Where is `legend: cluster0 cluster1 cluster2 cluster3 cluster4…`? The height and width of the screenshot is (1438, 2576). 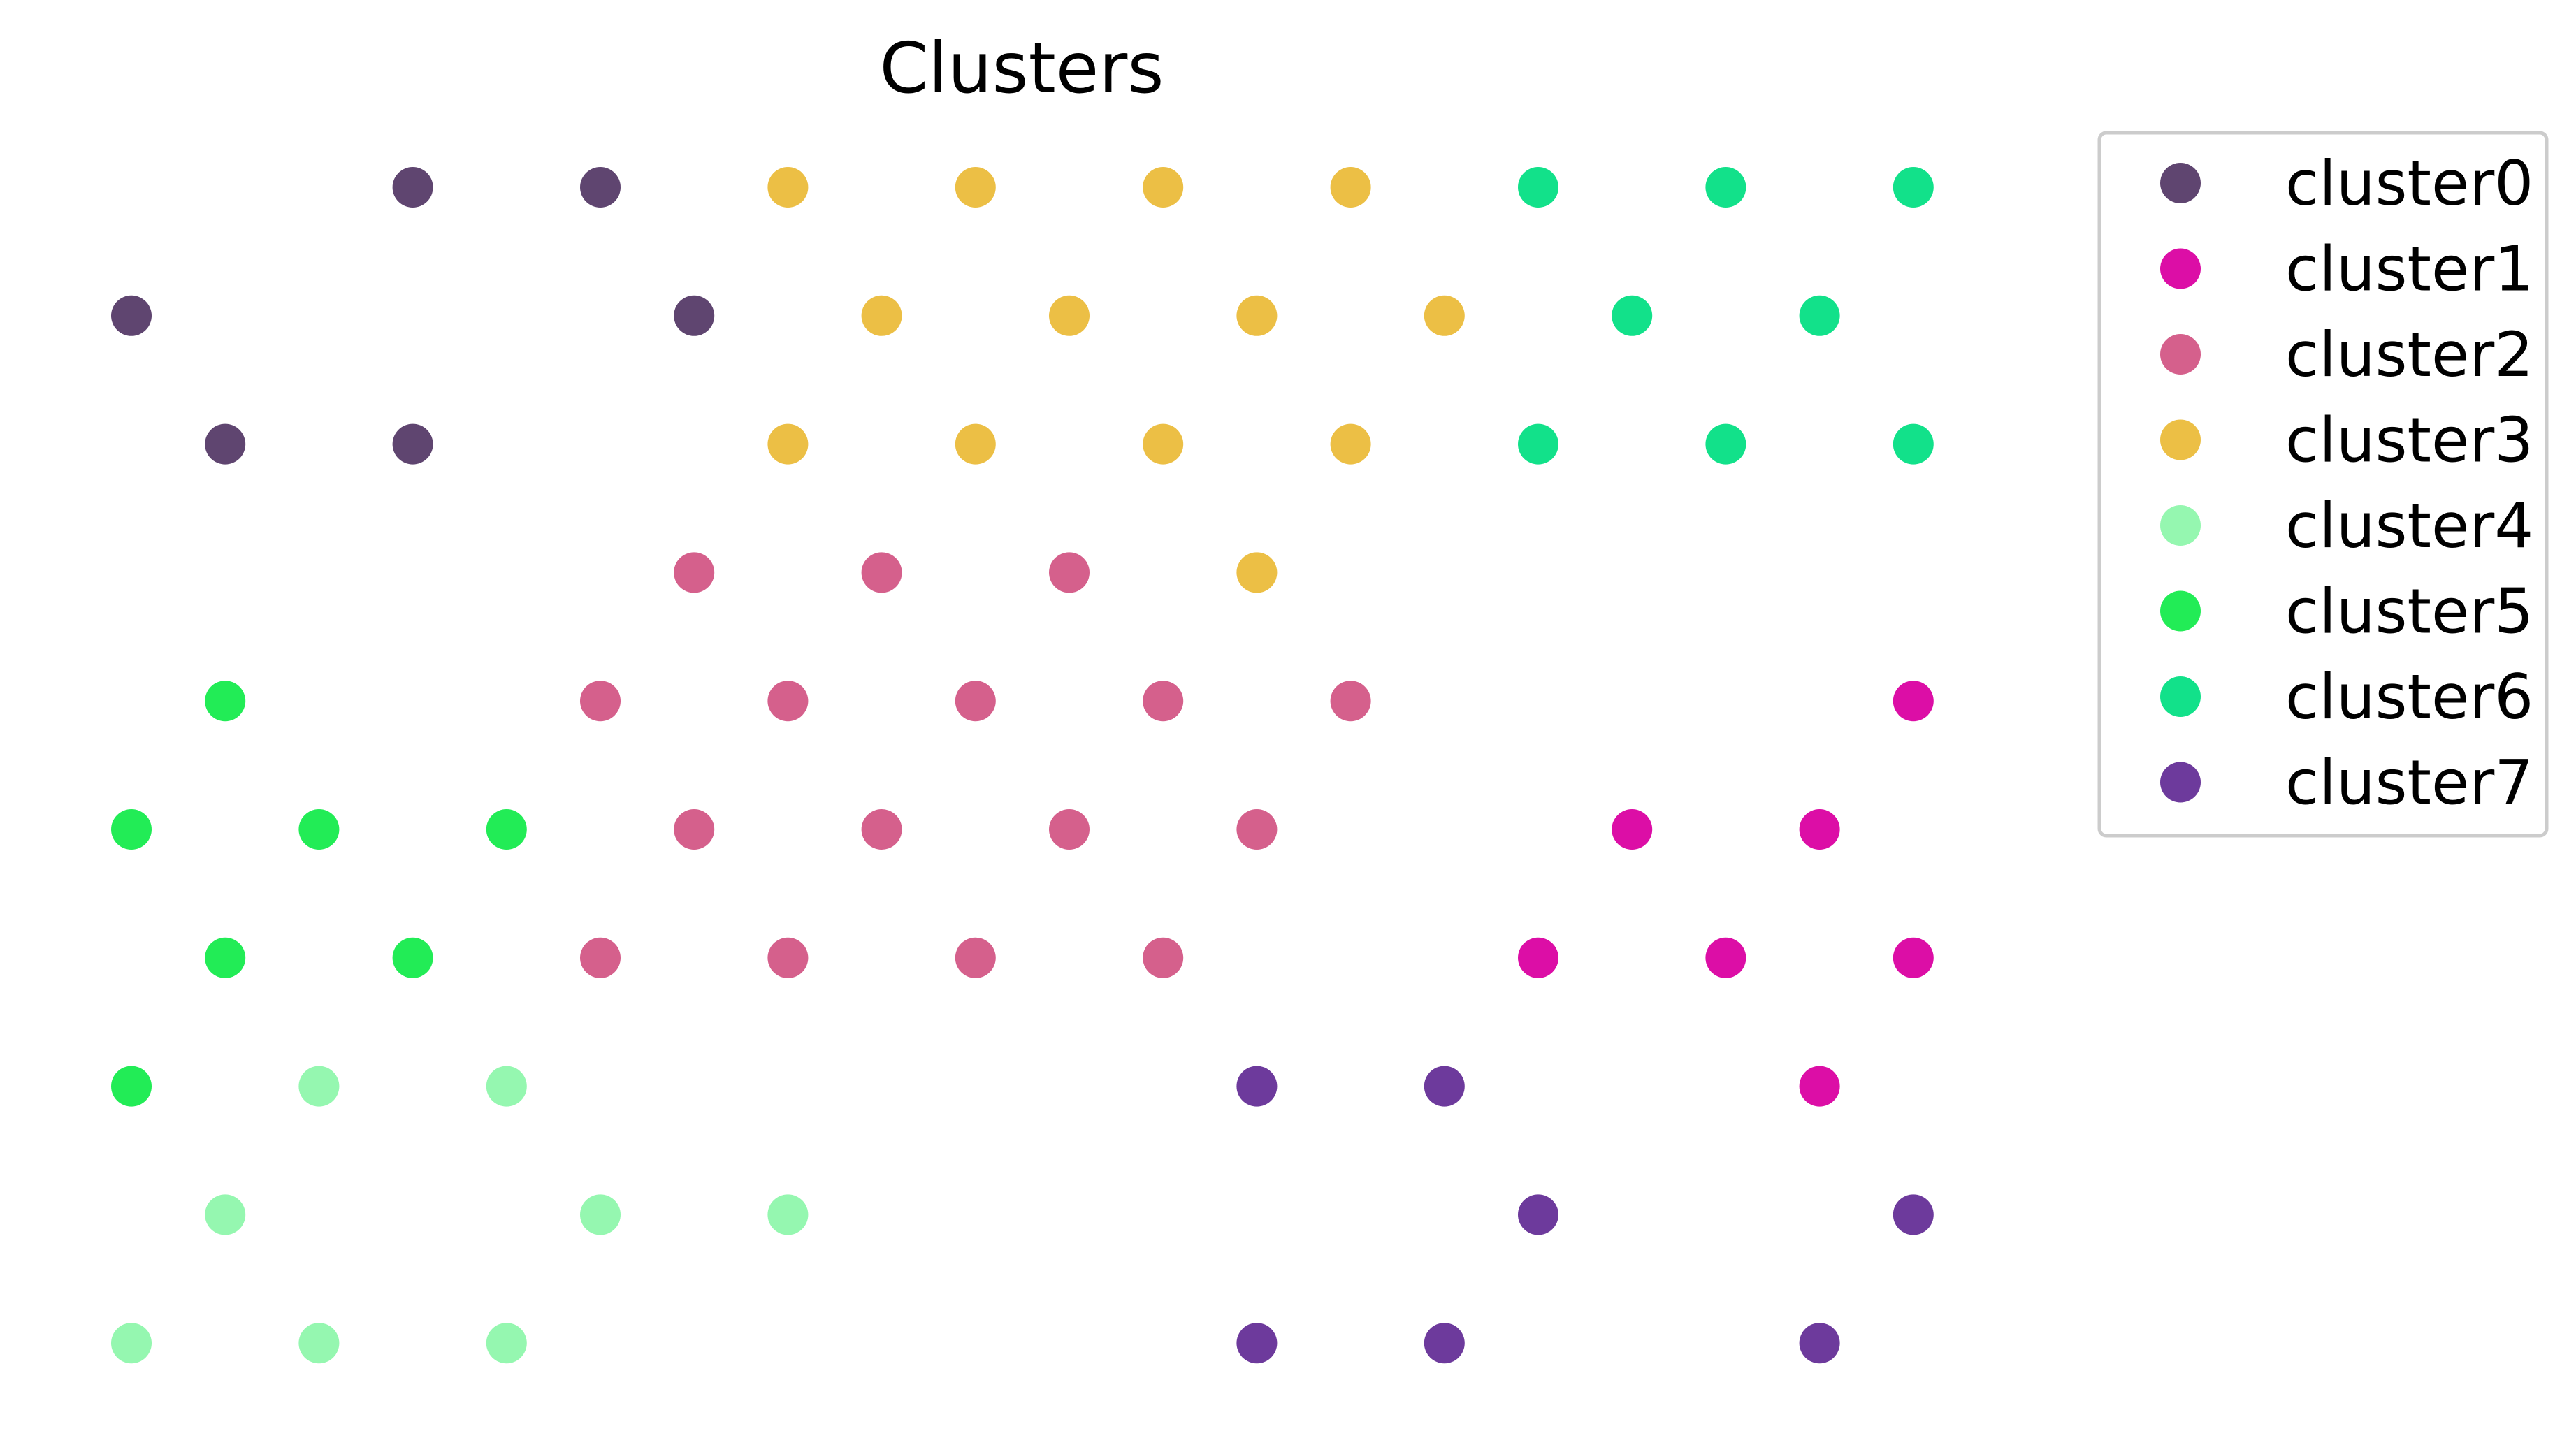 legend: cluster0 cluster1 cluster2 cluster3 cluster4… is located at coordinates (2323, 485).